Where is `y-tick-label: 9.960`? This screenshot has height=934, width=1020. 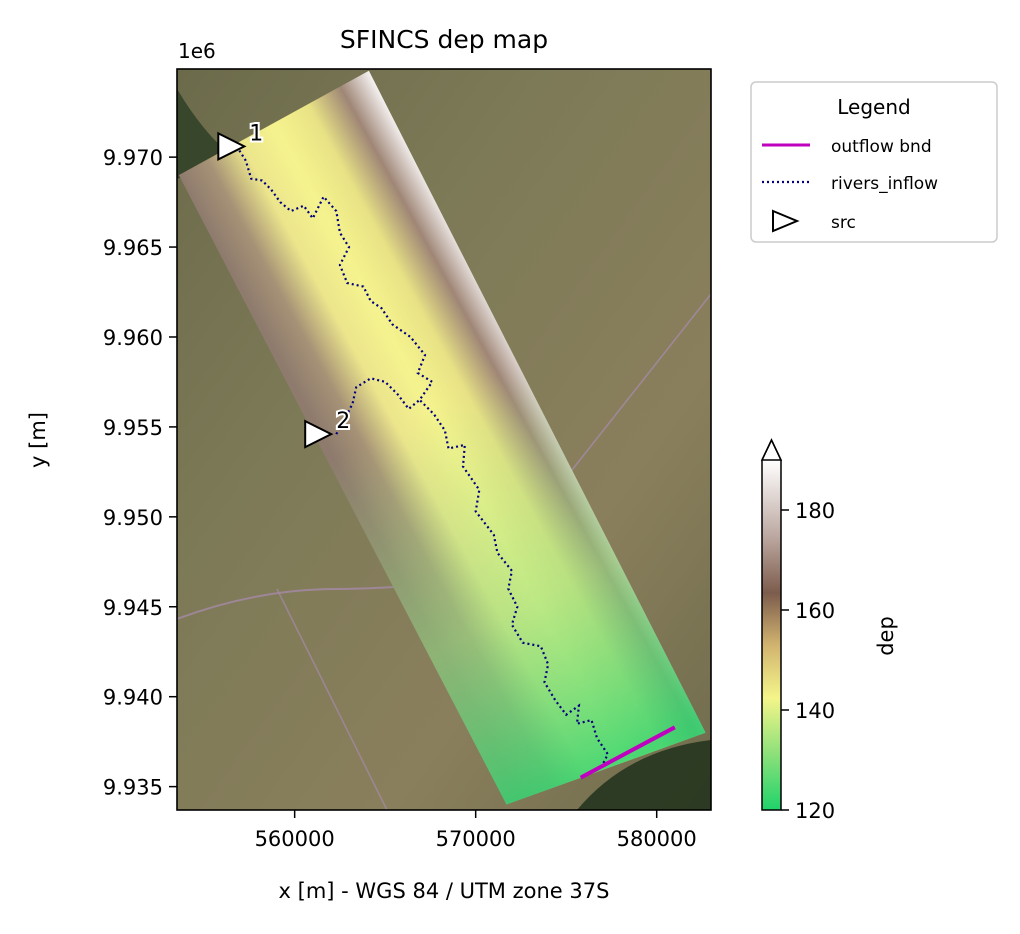 y-tick-label: 9.960 is located at coordinates (133, 338).